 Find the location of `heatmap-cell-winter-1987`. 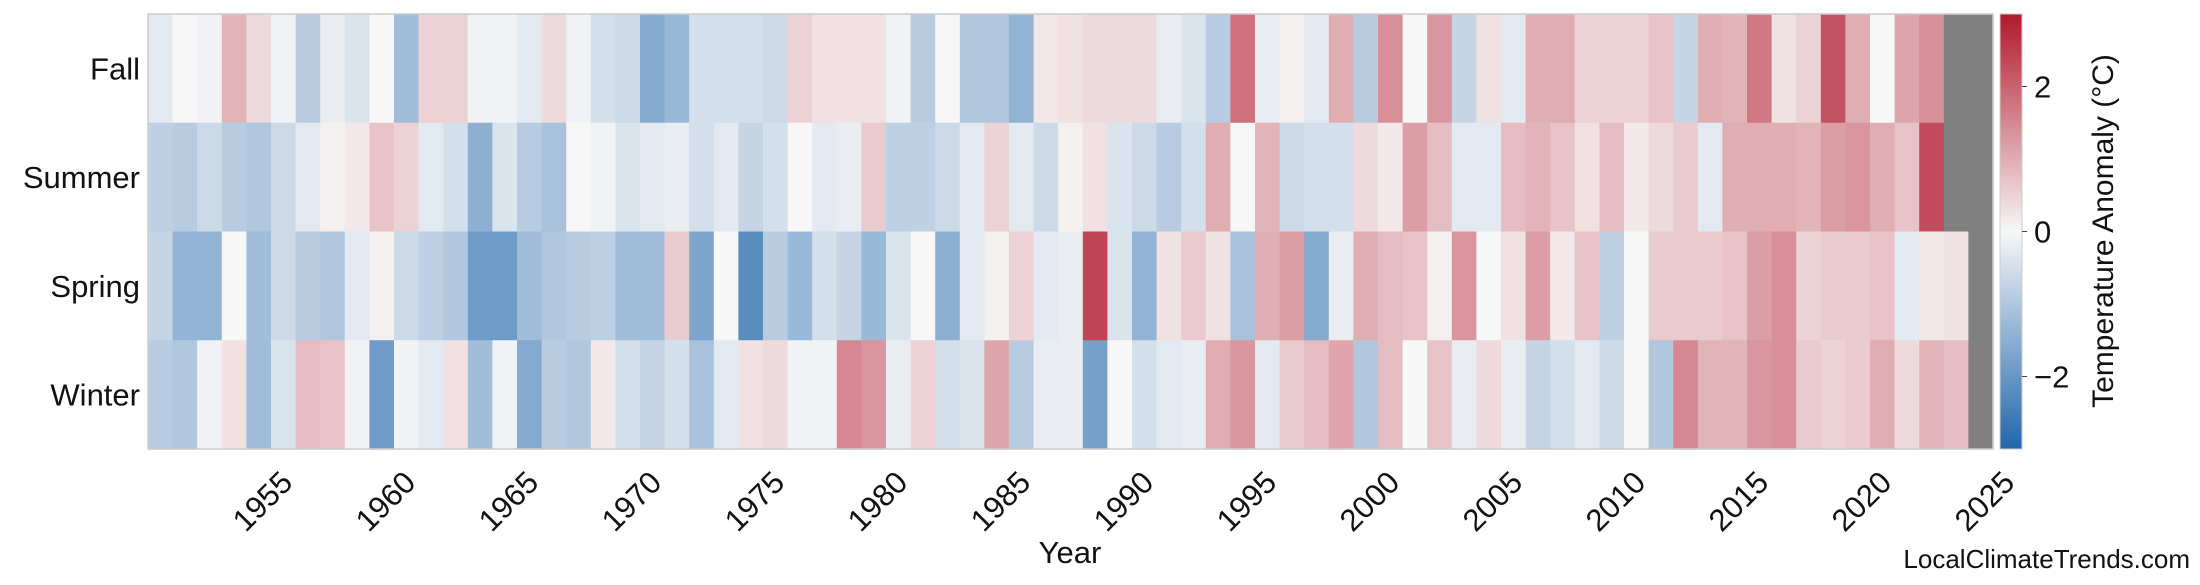

heatmap-cell-winter-1987 is located at coordinates (1046, 395).